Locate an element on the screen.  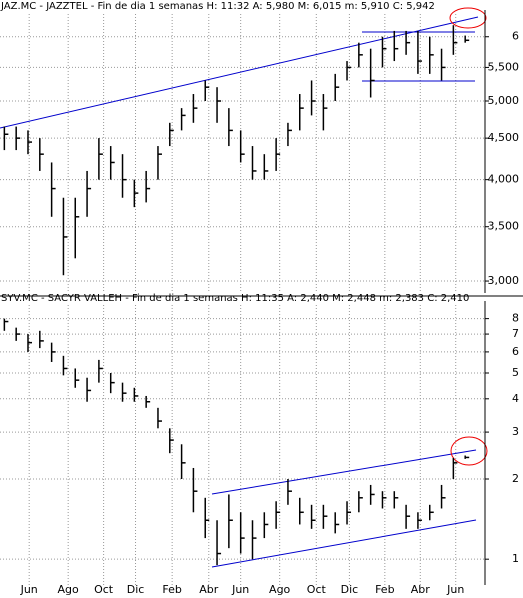
y-tick-label: 8 is located at coordinates (515, 318).